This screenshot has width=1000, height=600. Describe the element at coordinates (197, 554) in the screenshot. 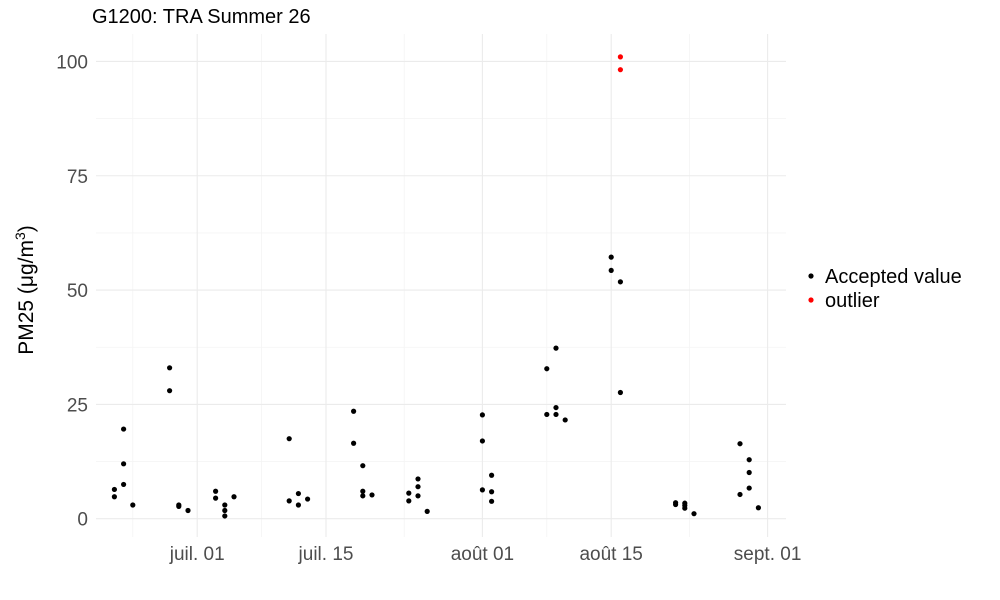

I see `x-tick-label: juil. 01` at that location.